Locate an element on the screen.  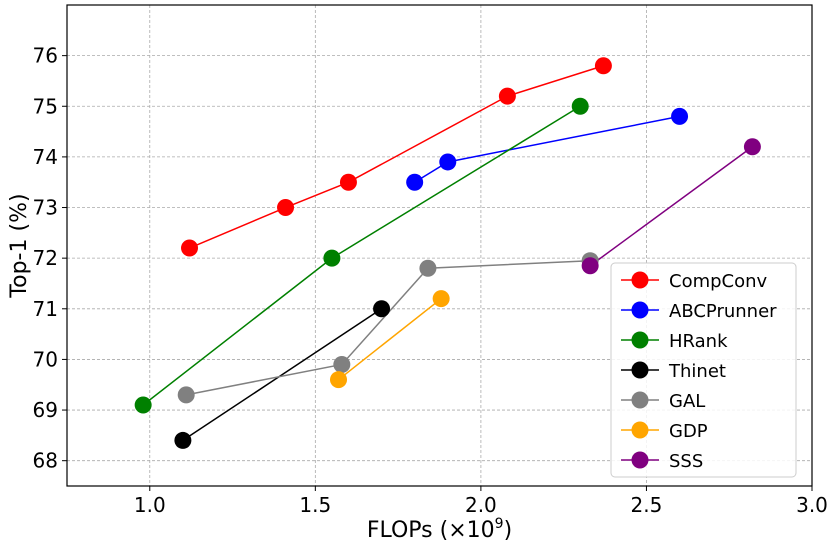
y-tick-label: 74 is located at coordinates (45, 157).